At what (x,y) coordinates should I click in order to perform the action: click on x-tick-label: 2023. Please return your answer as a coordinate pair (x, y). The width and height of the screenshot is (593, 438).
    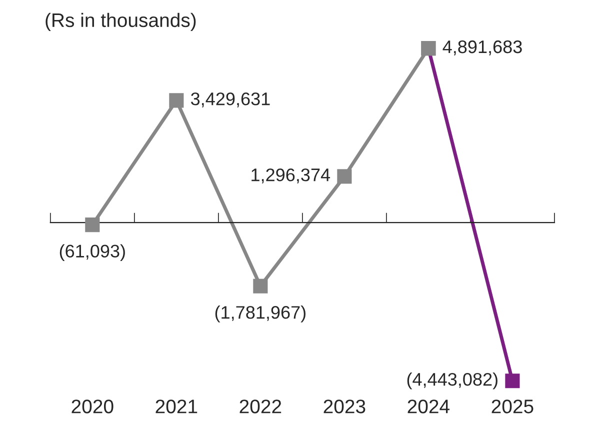
    Looking at the image, I should click on (345, 407).